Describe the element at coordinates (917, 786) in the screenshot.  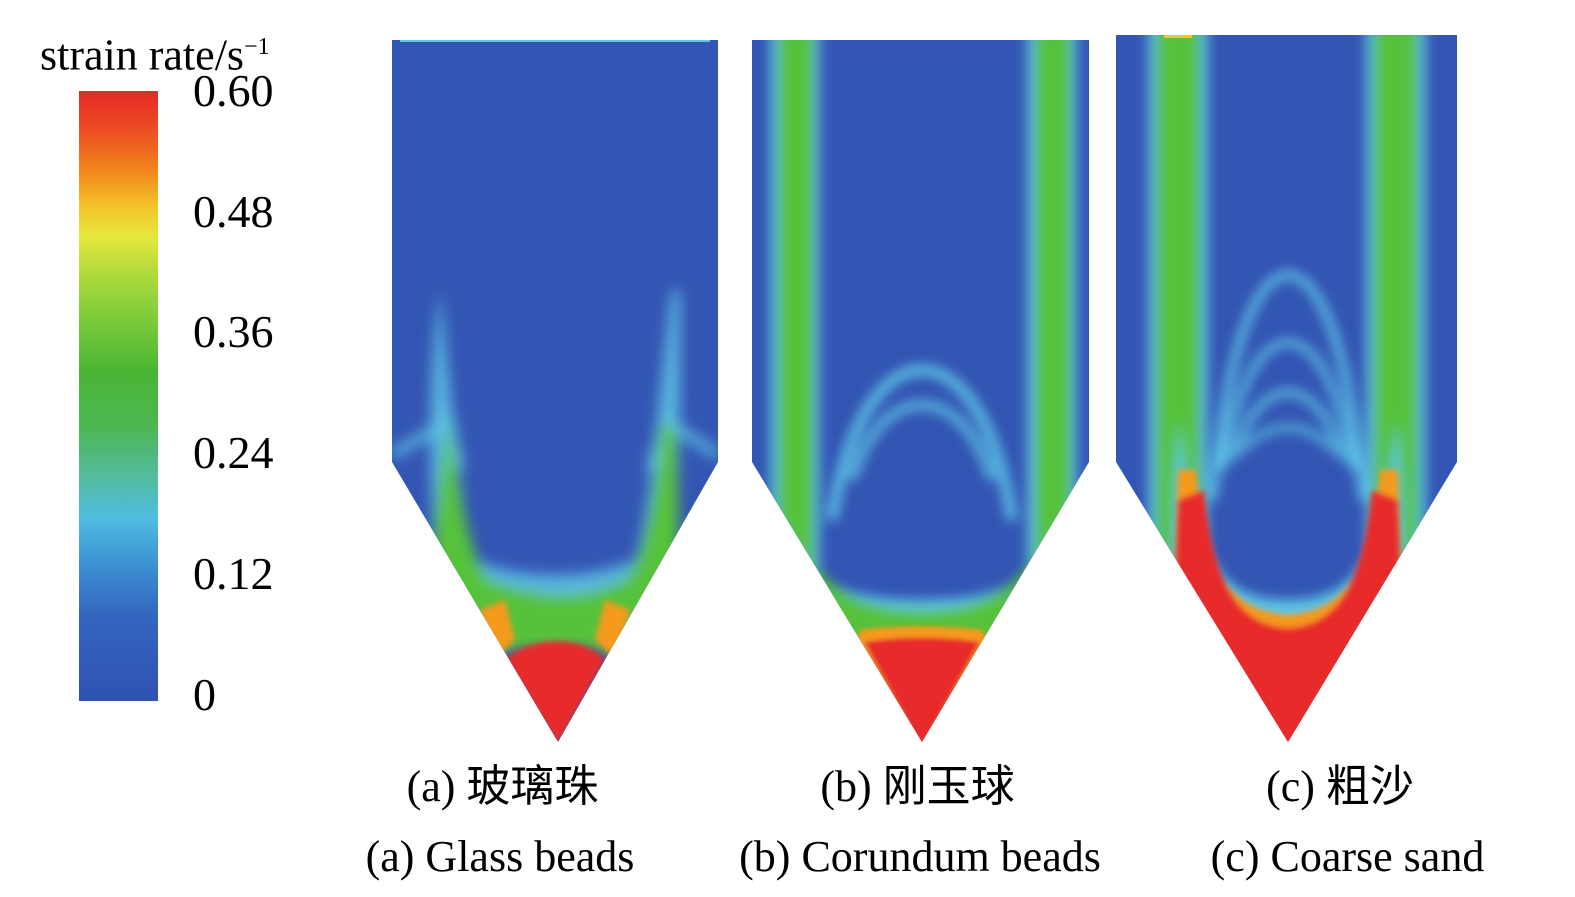
I see `caption-cn-b: (b) 刚玉球` at that location.